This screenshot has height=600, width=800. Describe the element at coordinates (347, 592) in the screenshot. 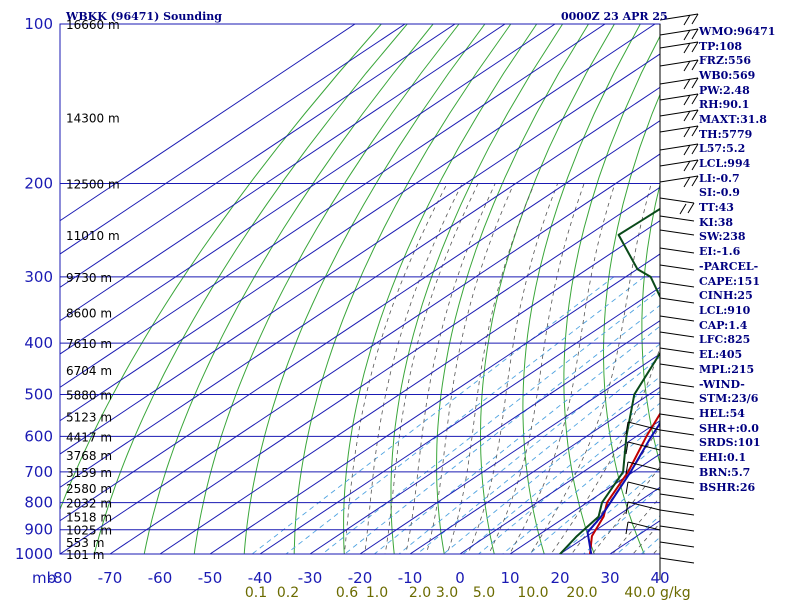

I see `mixing-ratio-label: 0.6` at that location.